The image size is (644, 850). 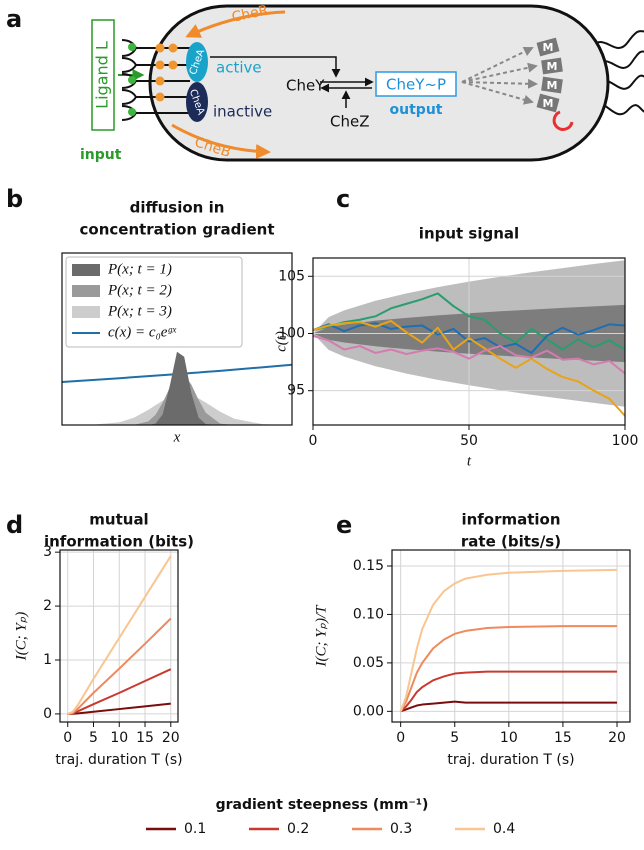 I want to click on y-tick-label: 105, so click(x=291, y=276).